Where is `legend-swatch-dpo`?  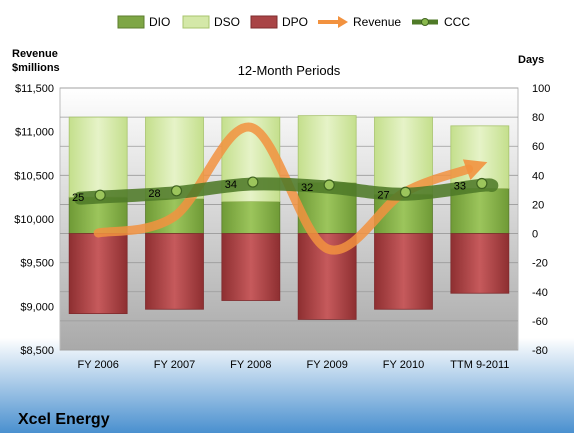
legend-swatch-dpo is located at coordinates (264, 22).